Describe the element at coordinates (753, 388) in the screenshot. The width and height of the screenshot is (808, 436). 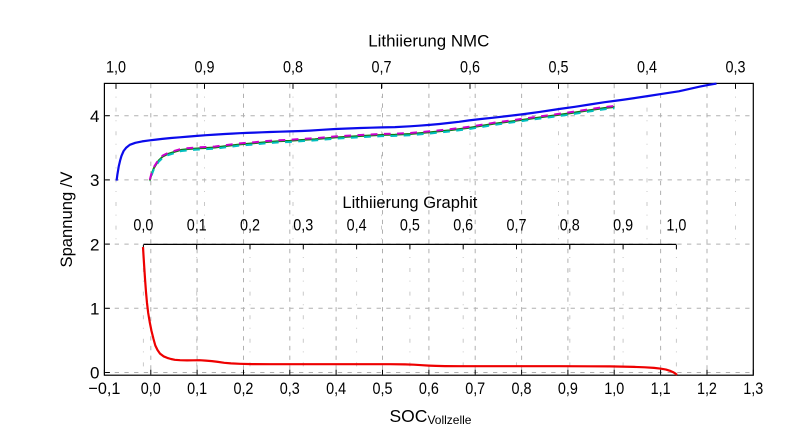
I see `svg-text: 1,3` at that location.